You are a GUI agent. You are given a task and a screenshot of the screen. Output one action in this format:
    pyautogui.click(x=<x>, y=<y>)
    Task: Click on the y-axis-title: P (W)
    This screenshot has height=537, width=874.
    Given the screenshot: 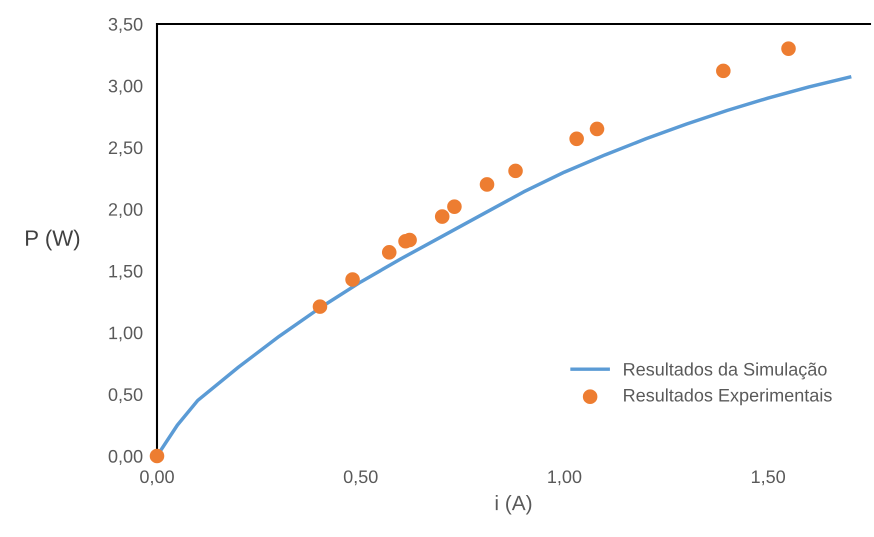 What is the action you would take?
    pyautogui.click(x=53, y=240)
    